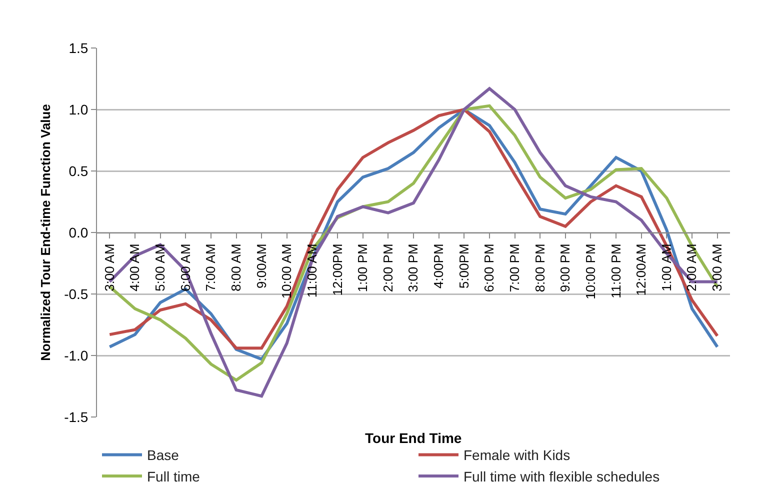 The width and height of the screenshot is (761, 504). What do you see at coordinates (78, 48) in the screenshot?
I see `y-tick-label: 1.5` at bounding box center [78, 48].